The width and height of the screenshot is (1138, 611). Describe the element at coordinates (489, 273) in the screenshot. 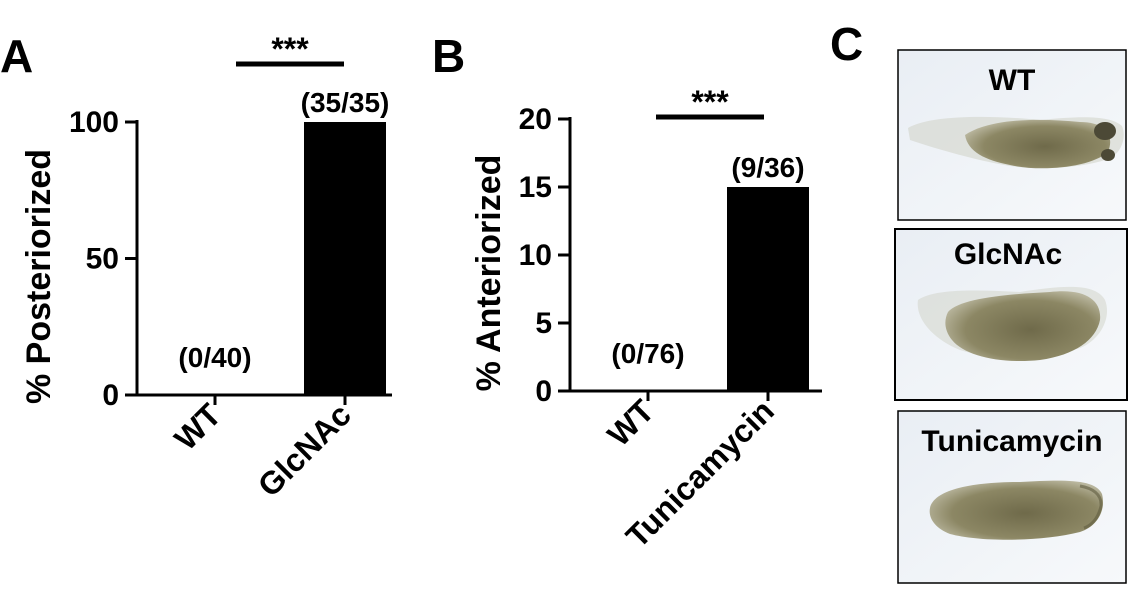

I see `y-axis-label: % Anteriorized` at that location.